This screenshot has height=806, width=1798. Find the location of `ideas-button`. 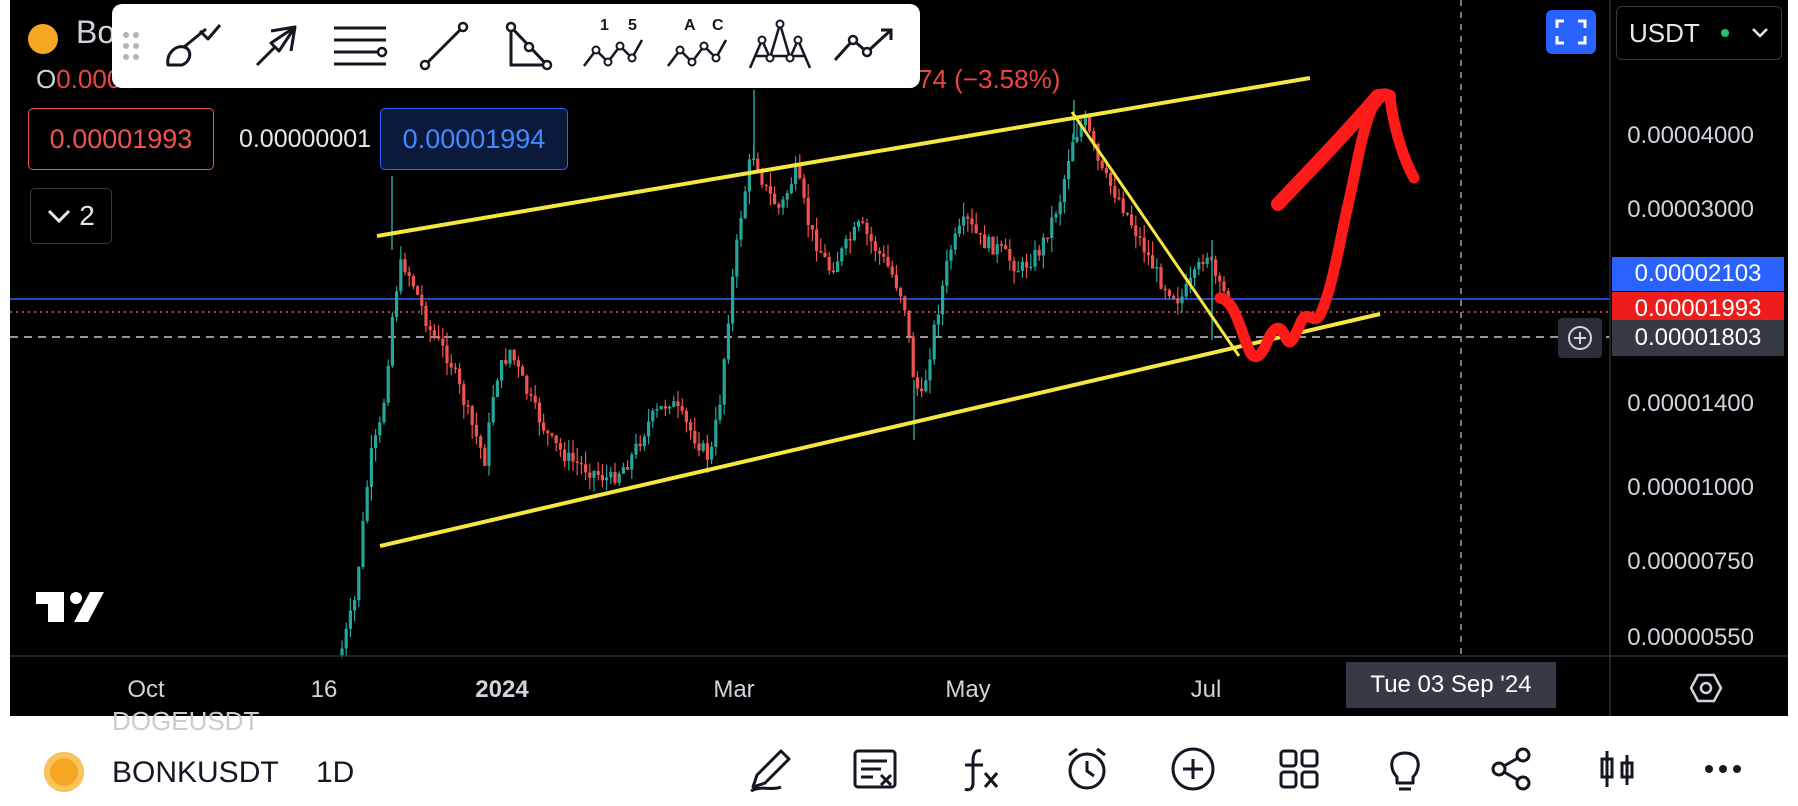

ideas-button is located at coordinates (1405, 769).